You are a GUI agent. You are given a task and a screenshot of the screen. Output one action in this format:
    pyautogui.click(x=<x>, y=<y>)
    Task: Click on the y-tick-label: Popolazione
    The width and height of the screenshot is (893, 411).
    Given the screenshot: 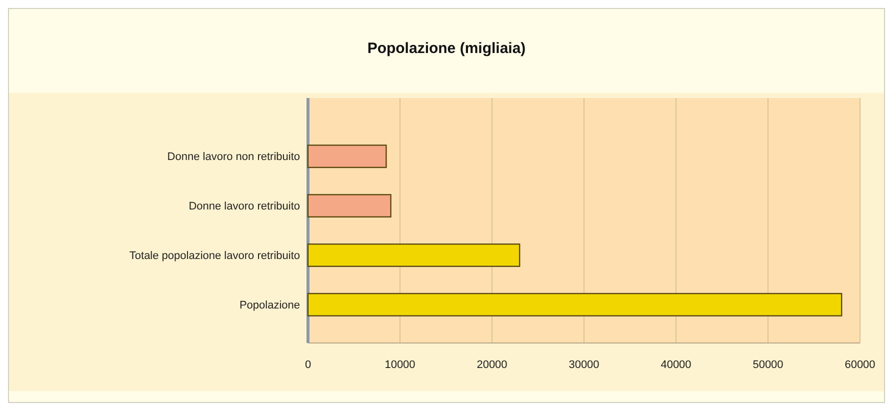 What is the action you would take?
    pyautogui.click(x=269, y=306)
    